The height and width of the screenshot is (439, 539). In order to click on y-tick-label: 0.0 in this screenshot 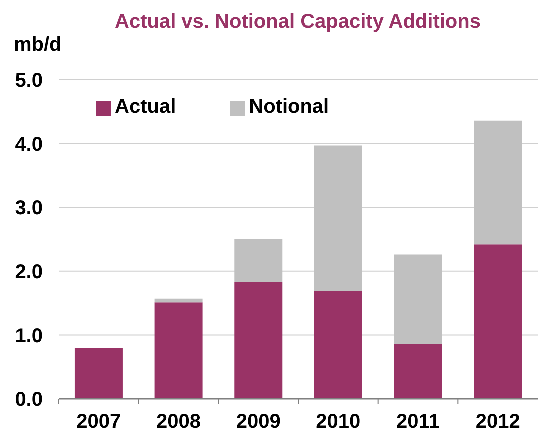, I will do `click(29, 400)`.